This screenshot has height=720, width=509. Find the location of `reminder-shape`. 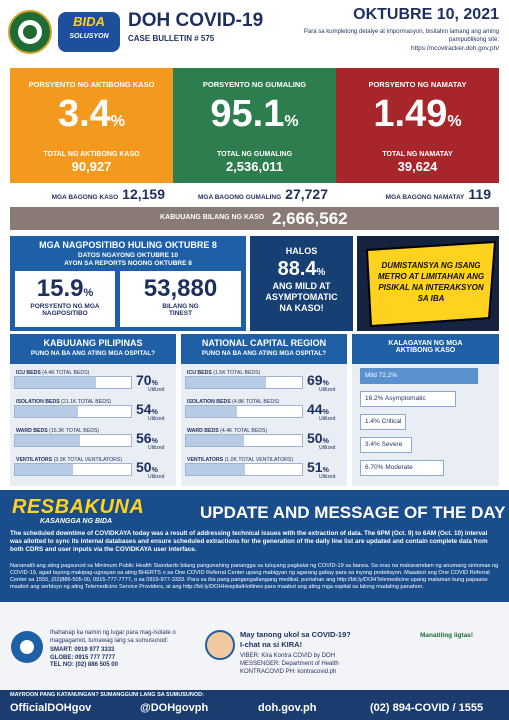

reminder-shape is located at coordinates (431, 284).